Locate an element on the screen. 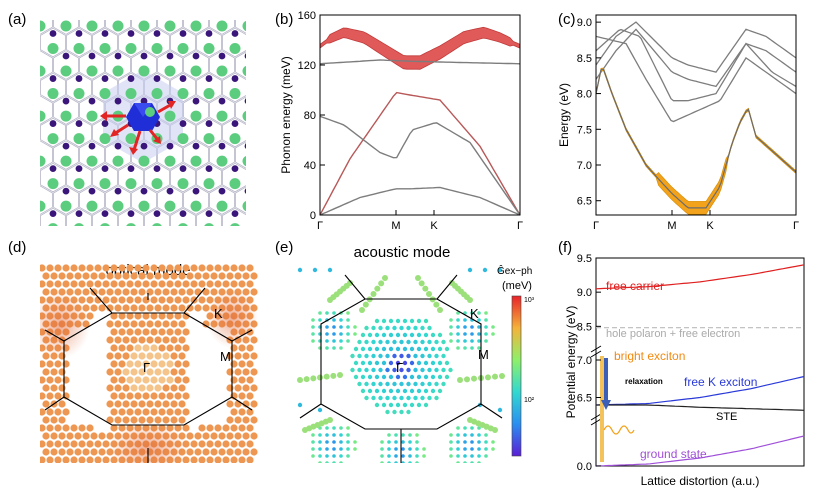 This screenshot has width=830, height=493. colorbar-unit: (meV) is located at coordinates (517, 286).